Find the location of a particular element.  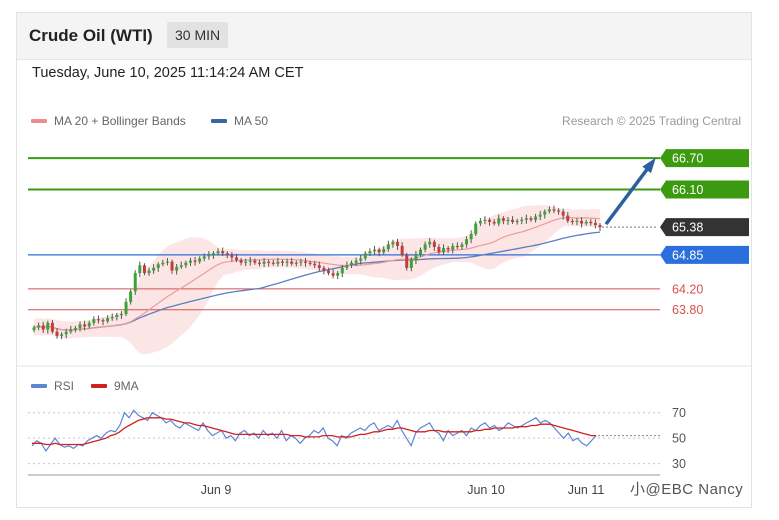

rsi-tick-label: 70 is located at coordinates (679, 413).